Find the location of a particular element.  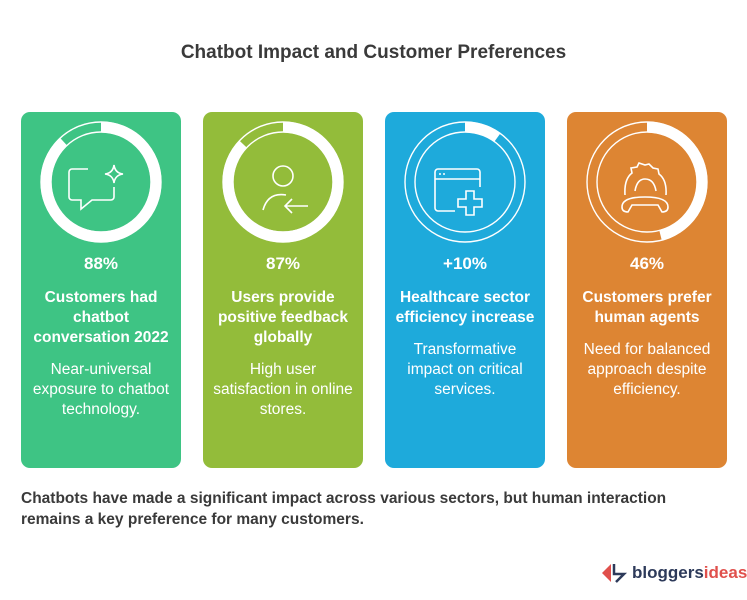

logo-text-bloggers: bloggers is located at coordinates (668, 572).